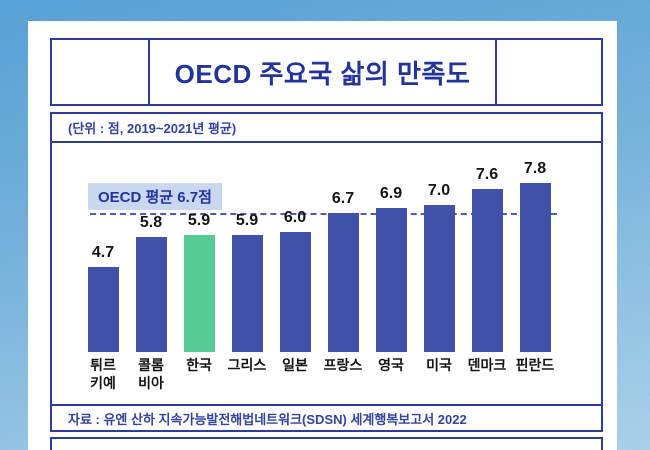  I want to click on header-cell-title: OECD 주요국 삶의 만족도, so click(322, 72).